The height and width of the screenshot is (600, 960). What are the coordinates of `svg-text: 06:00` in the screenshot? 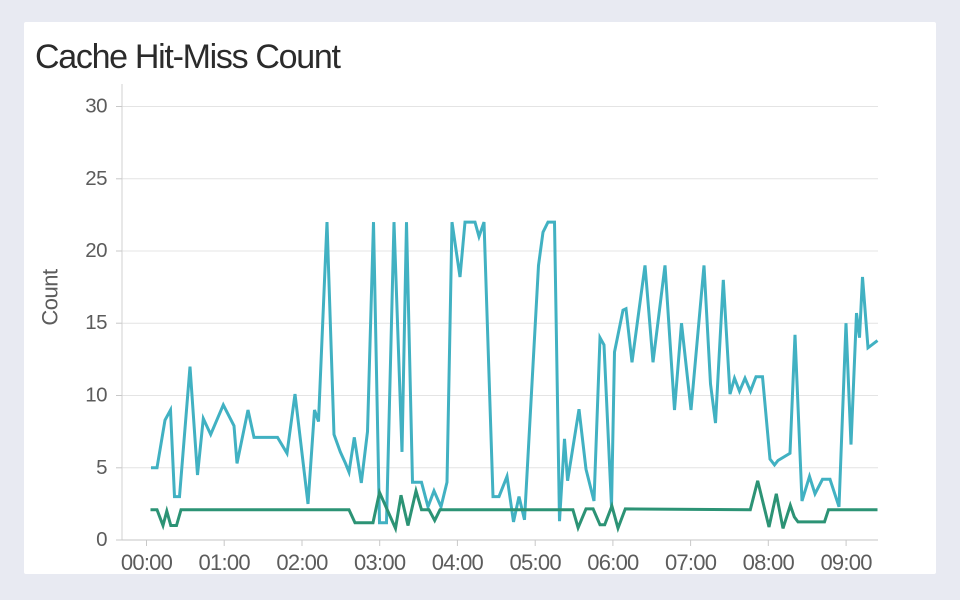 It's located at (613, 562).